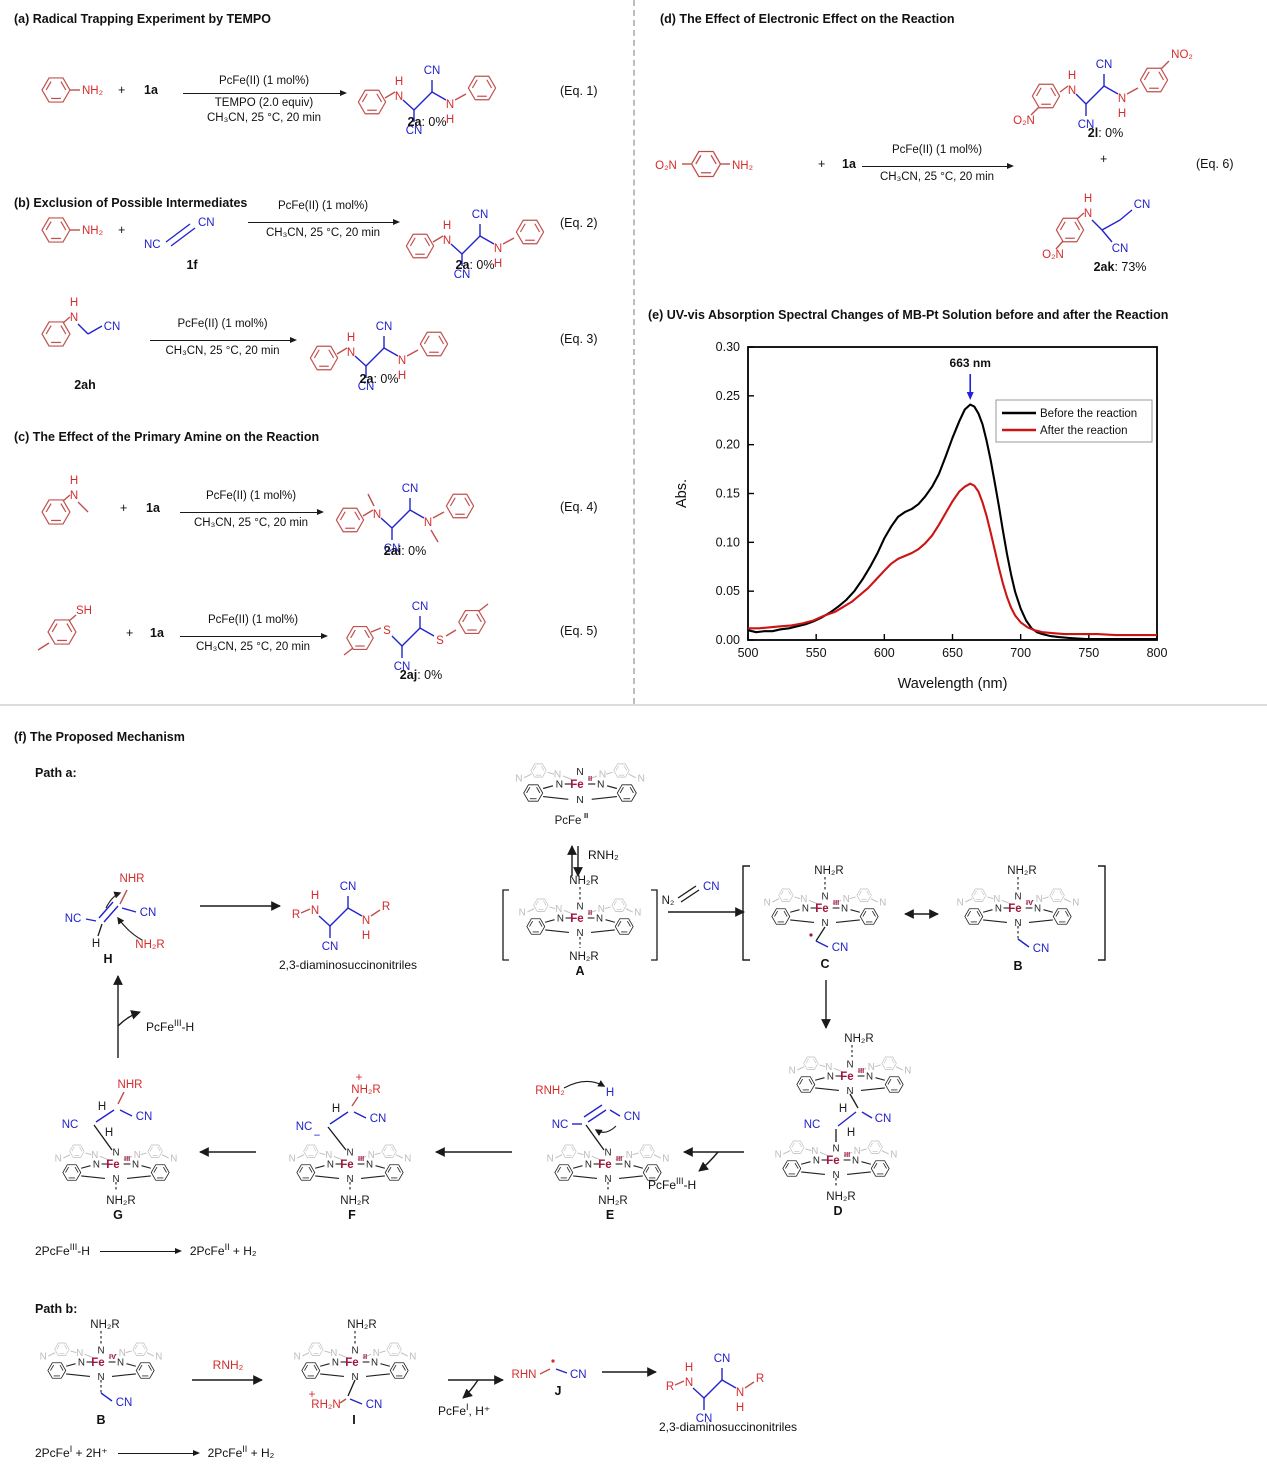 This screenshot has width=1267, height=1475. I want to click on eq2-cond-below: CH₃CN, 25 °C, 20 min, so click(323, 233).